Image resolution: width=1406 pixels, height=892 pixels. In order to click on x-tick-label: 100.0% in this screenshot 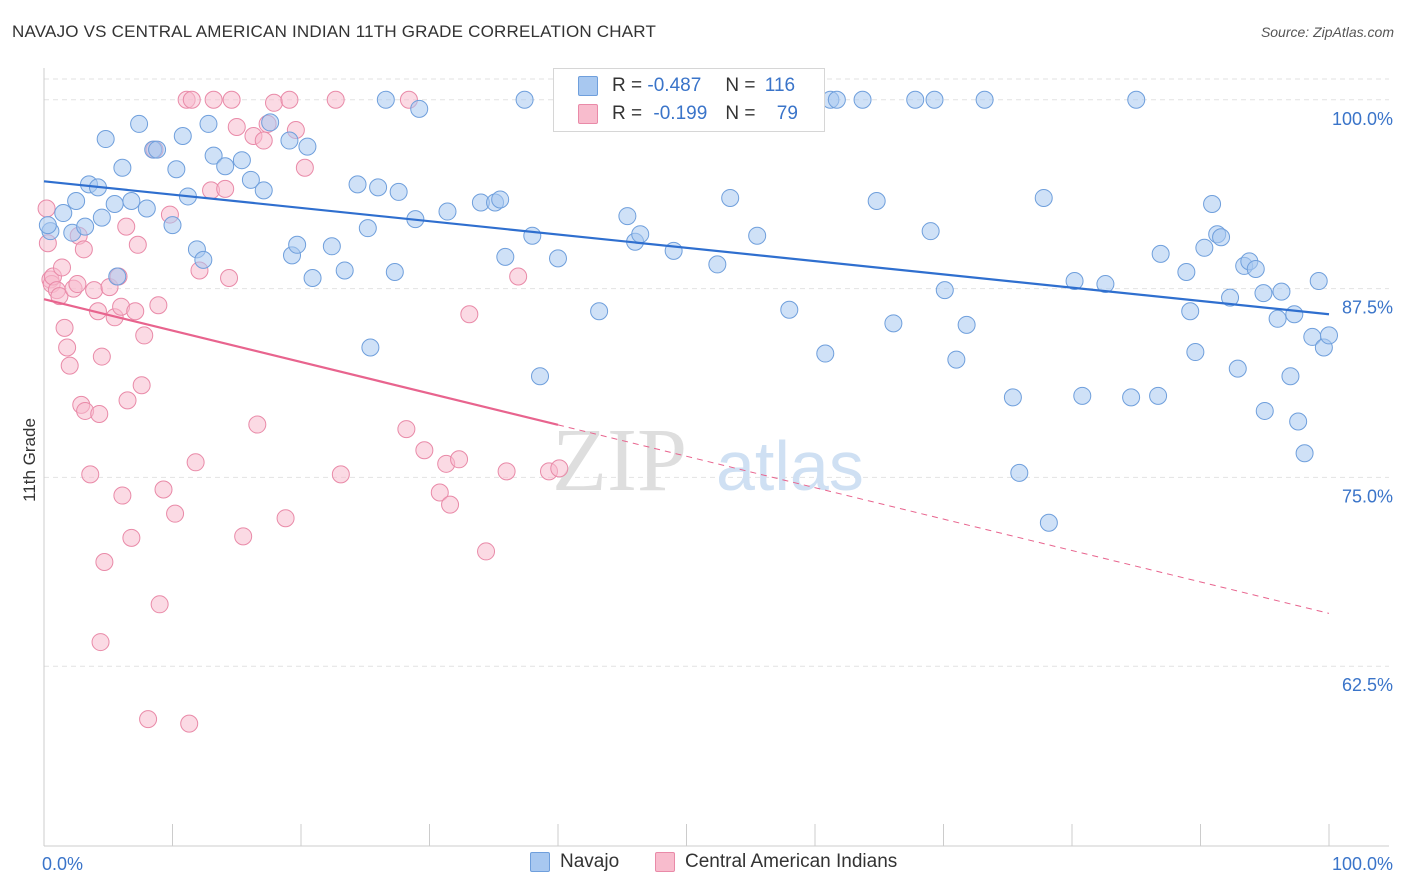, I will do `click(1362, 864)`.